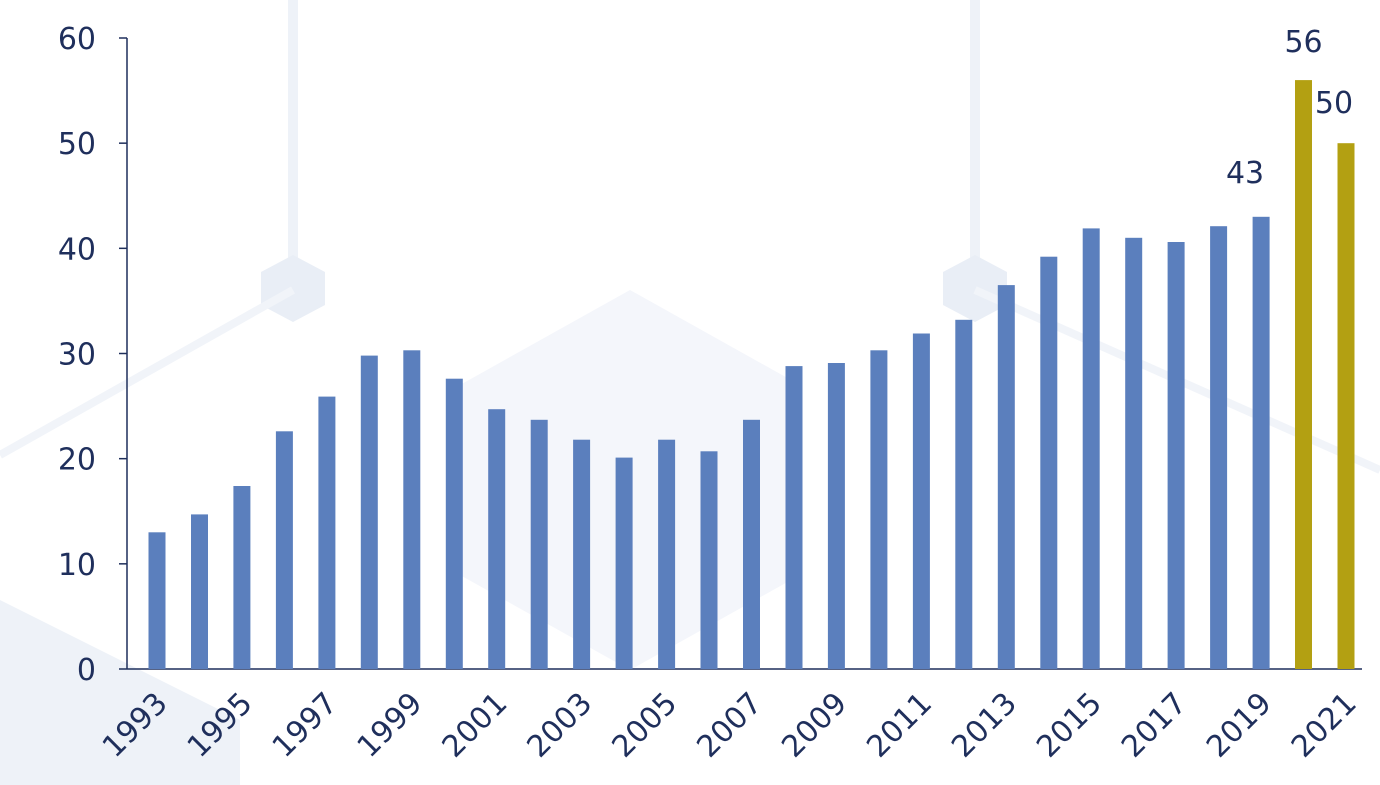 The width and height of the screenshot is (1380, 785). Describe the element at coordinates (1049, 462) in the screenshot. I see `bar-2014` at that location.